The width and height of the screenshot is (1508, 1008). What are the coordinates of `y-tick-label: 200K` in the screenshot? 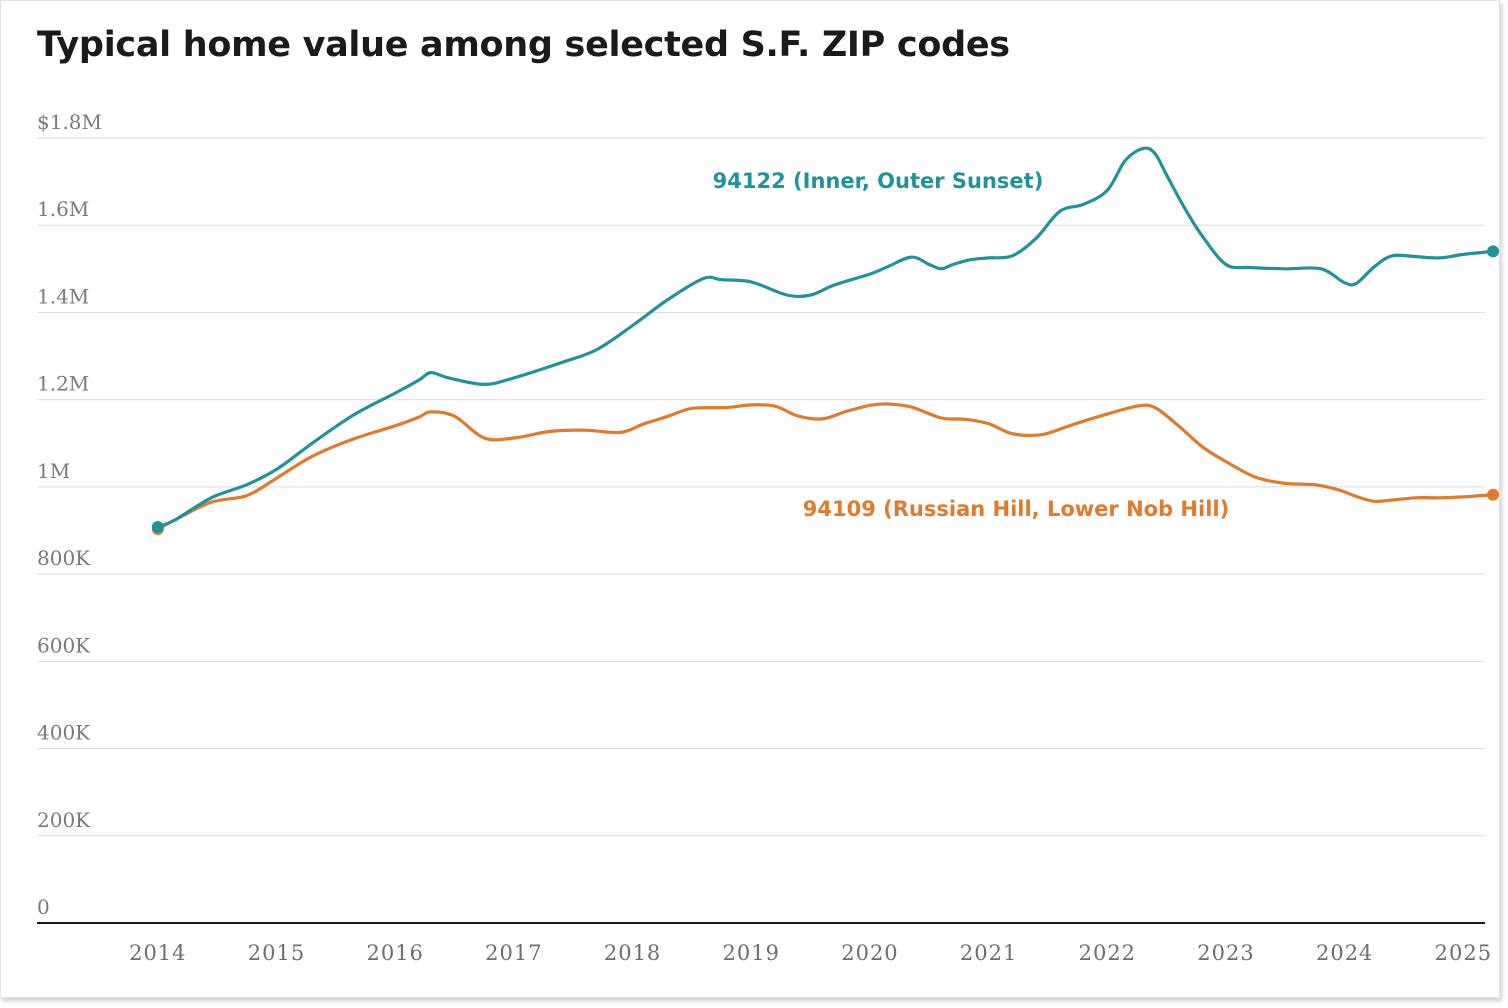 It's located at (64, 820).